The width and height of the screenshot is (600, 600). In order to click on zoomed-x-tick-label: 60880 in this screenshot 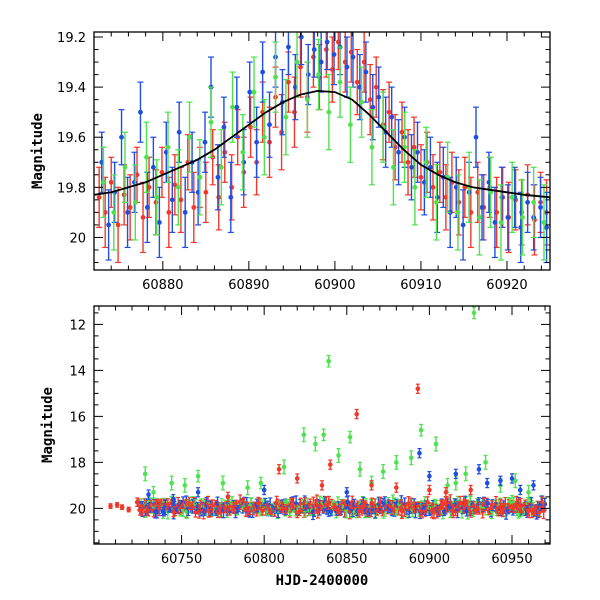, I will do `click(162, 285)`.